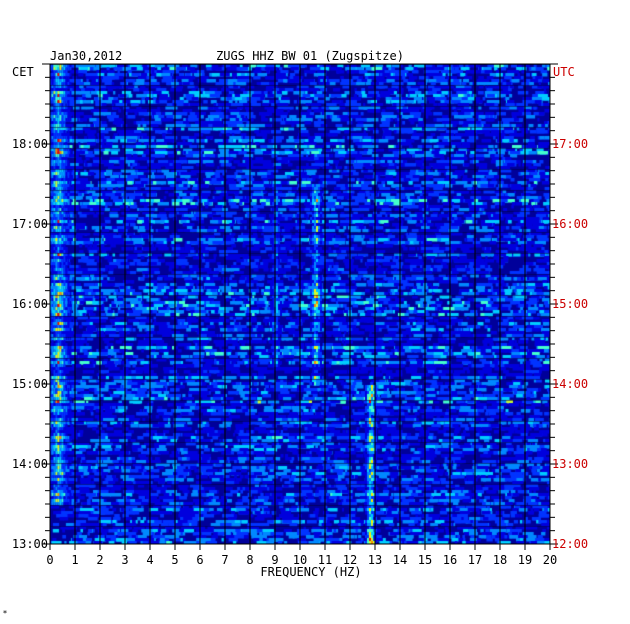  I want to click on x-tick-label: 2, so click(99, 560).